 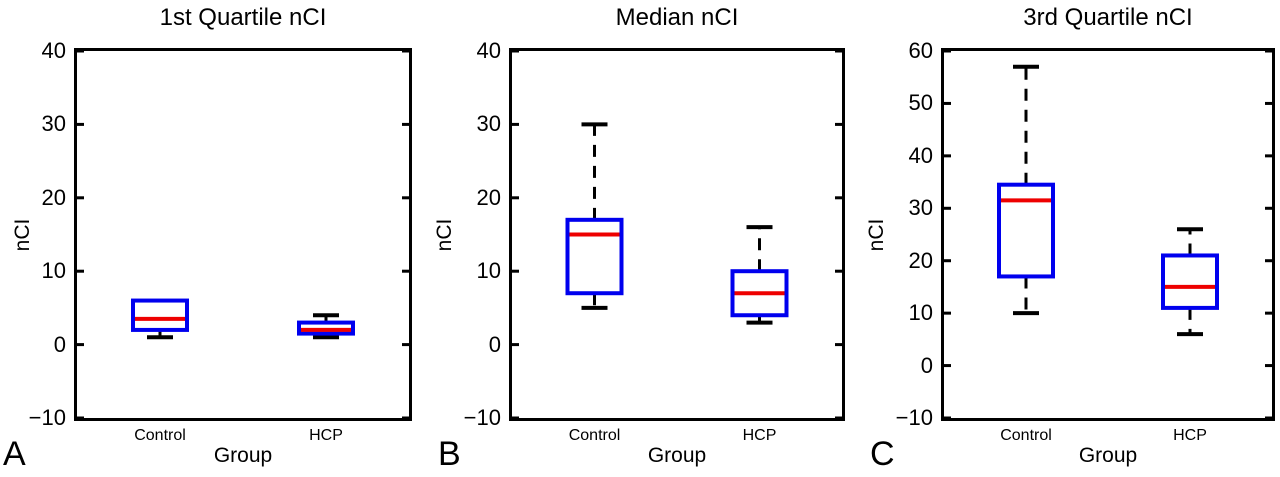 What do you see at coordinates (243, 17) in the screenshot?
I see `panel-title: 1st Quartile nCI` at bounding box center [243, 17].